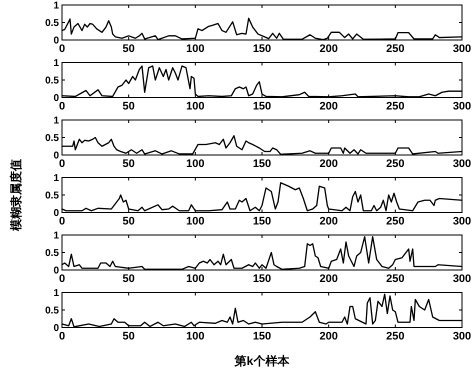 The width and height of the screenshot is (474, 372). I want to click on x-axis-title: 第k个样本, so click(262, 361).